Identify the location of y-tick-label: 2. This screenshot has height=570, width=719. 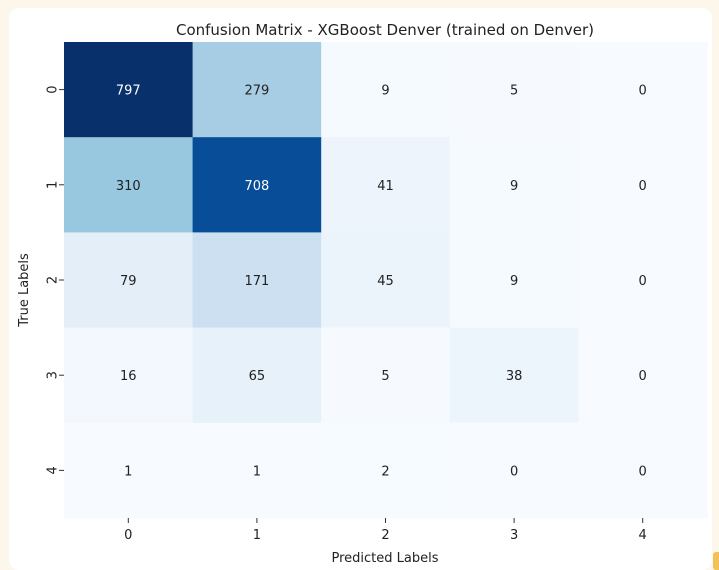
(53, 280).